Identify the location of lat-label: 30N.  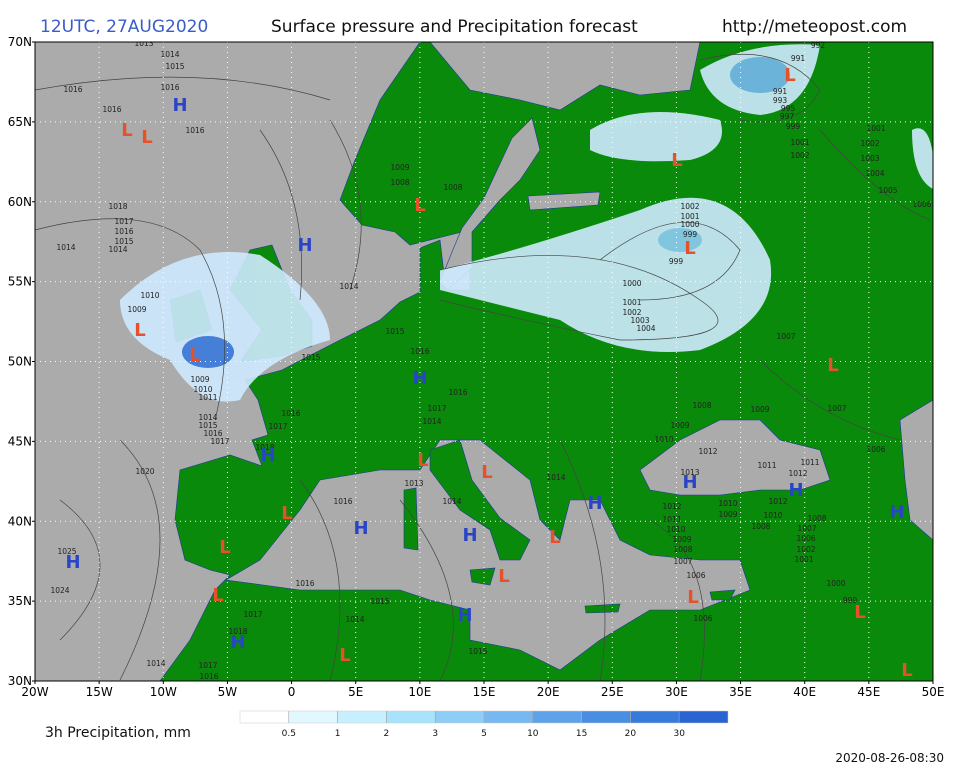
(20, 681).